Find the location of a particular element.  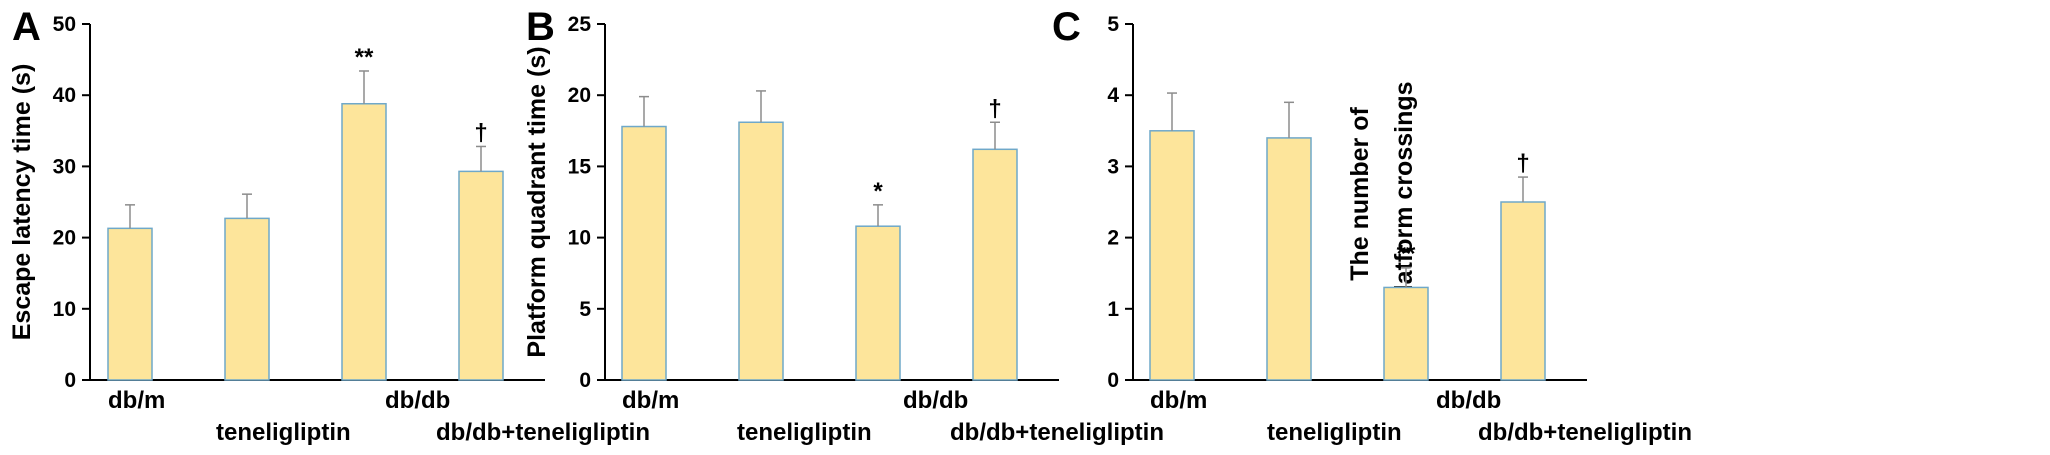

y-tick-label: 1 is located at coordinates (1113, 309).